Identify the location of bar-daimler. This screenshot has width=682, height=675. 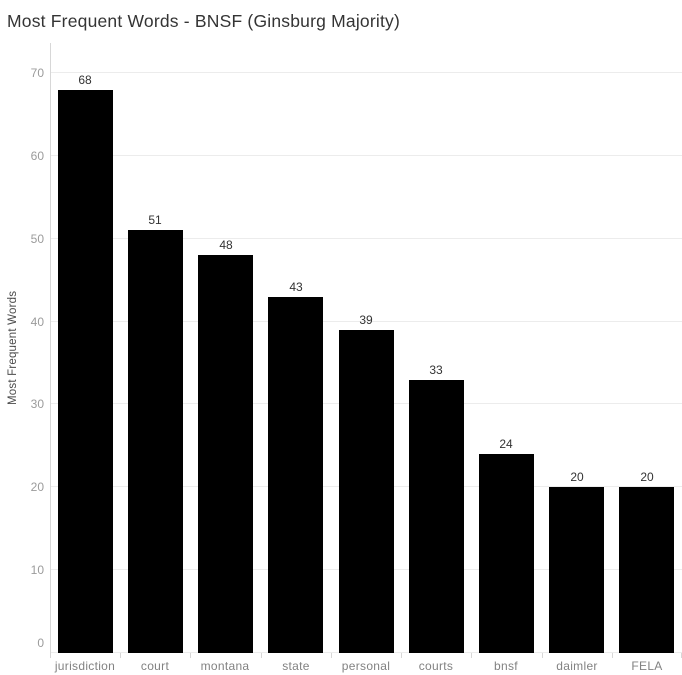
(576, 570).